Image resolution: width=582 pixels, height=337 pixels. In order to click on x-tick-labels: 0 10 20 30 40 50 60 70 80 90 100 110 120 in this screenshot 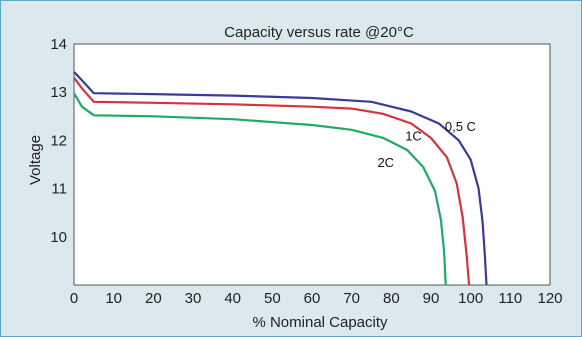, I will do `click(316, 298)`.